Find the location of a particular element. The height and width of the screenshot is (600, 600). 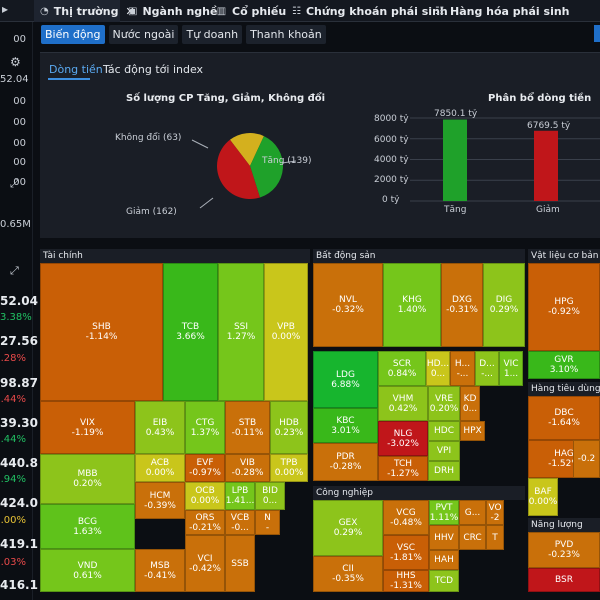

treemap-tile-hpx: HPX is located at coordinates (472, 431).